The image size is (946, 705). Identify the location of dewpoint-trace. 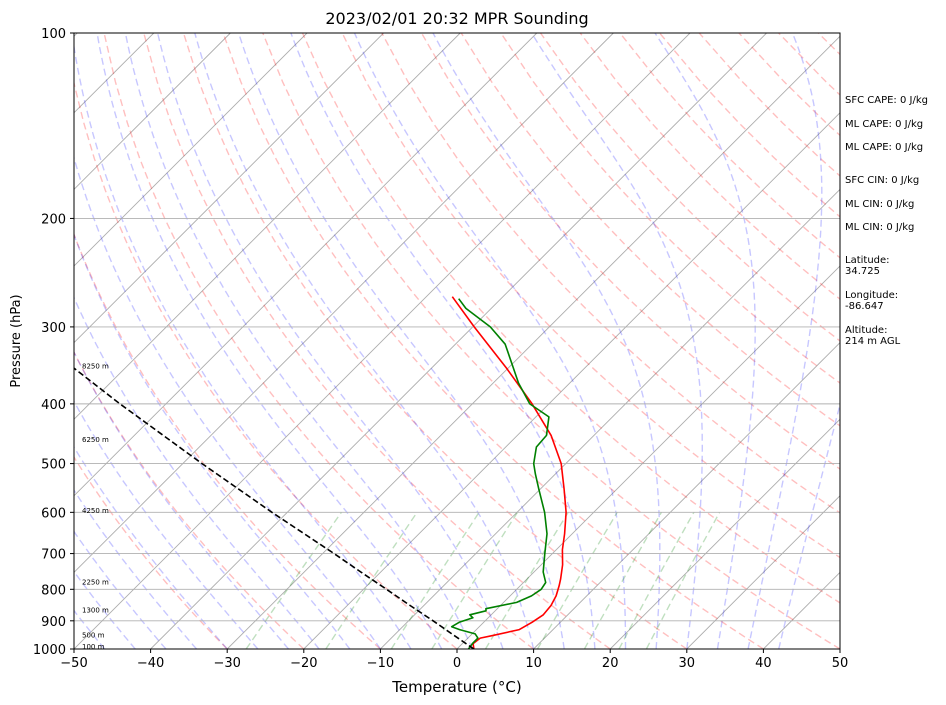
(500, 473).